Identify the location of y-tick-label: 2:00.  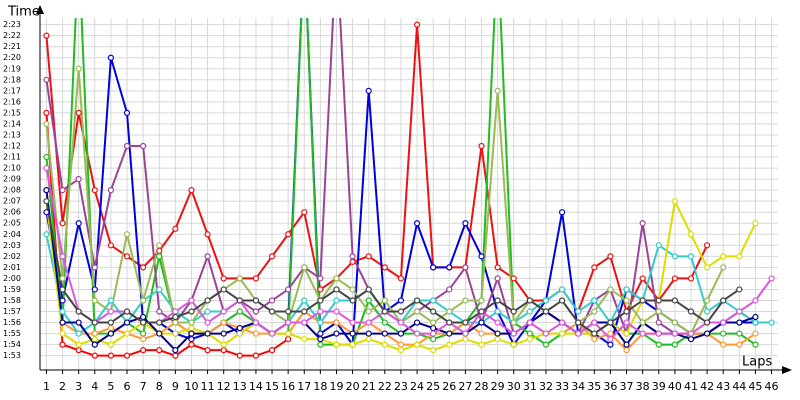
(12, 278).